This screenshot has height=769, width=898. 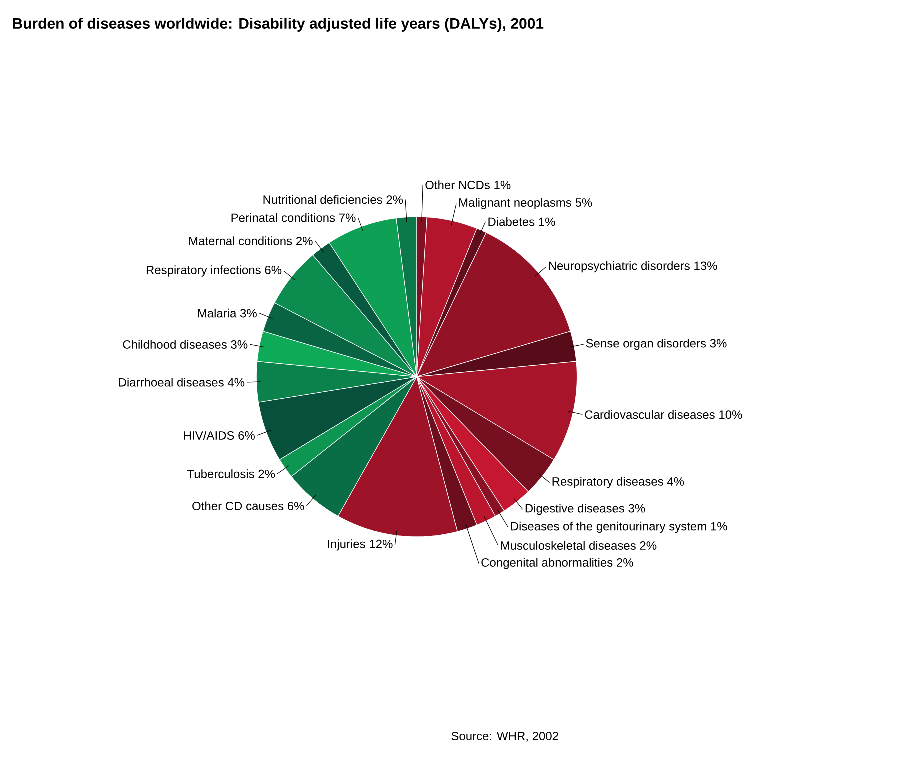 What do you see at coordinates (706, 266) in the screenshot?
I see `data-label: 13%` at bounding box center [706, 266].